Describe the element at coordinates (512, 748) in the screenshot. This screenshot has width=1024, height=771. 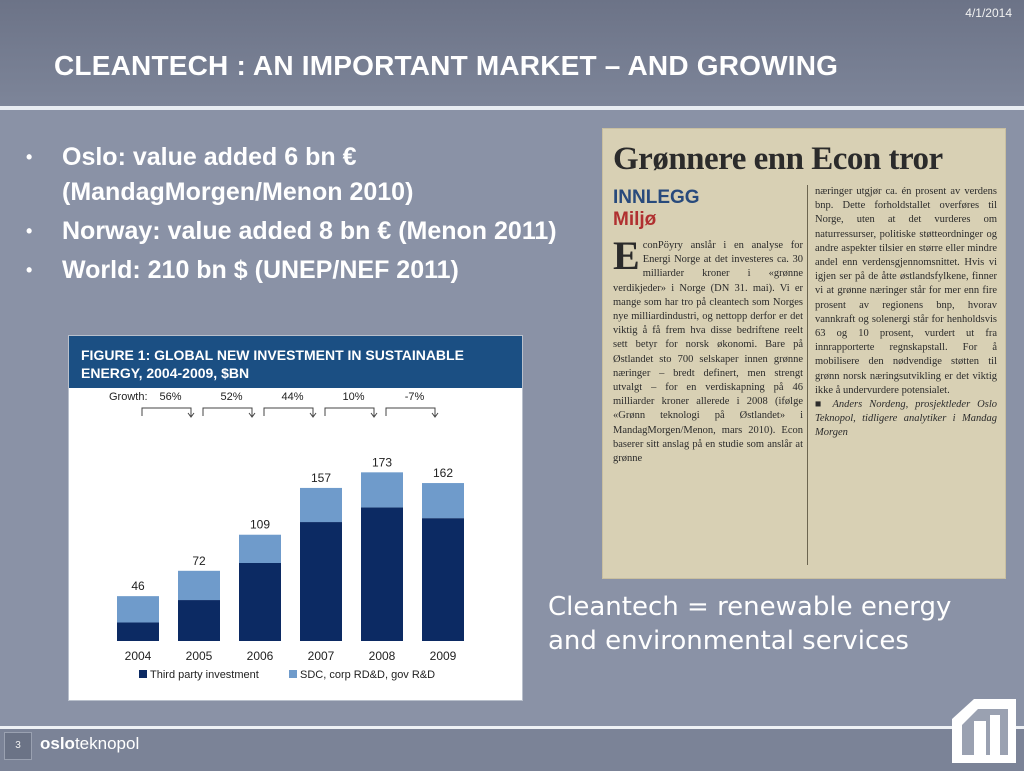
I see `footer-bar` at that location.